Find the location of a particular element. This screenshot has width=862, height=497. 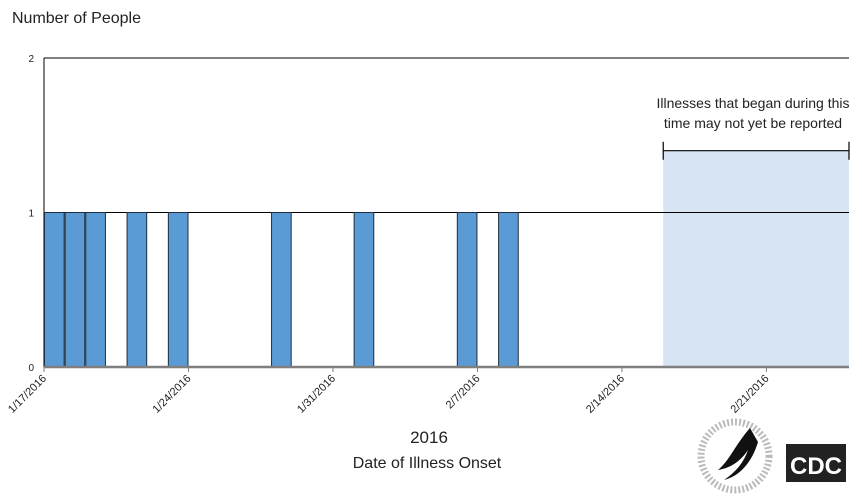

y-tick-label: 0 is located at coordinates (31, 368).